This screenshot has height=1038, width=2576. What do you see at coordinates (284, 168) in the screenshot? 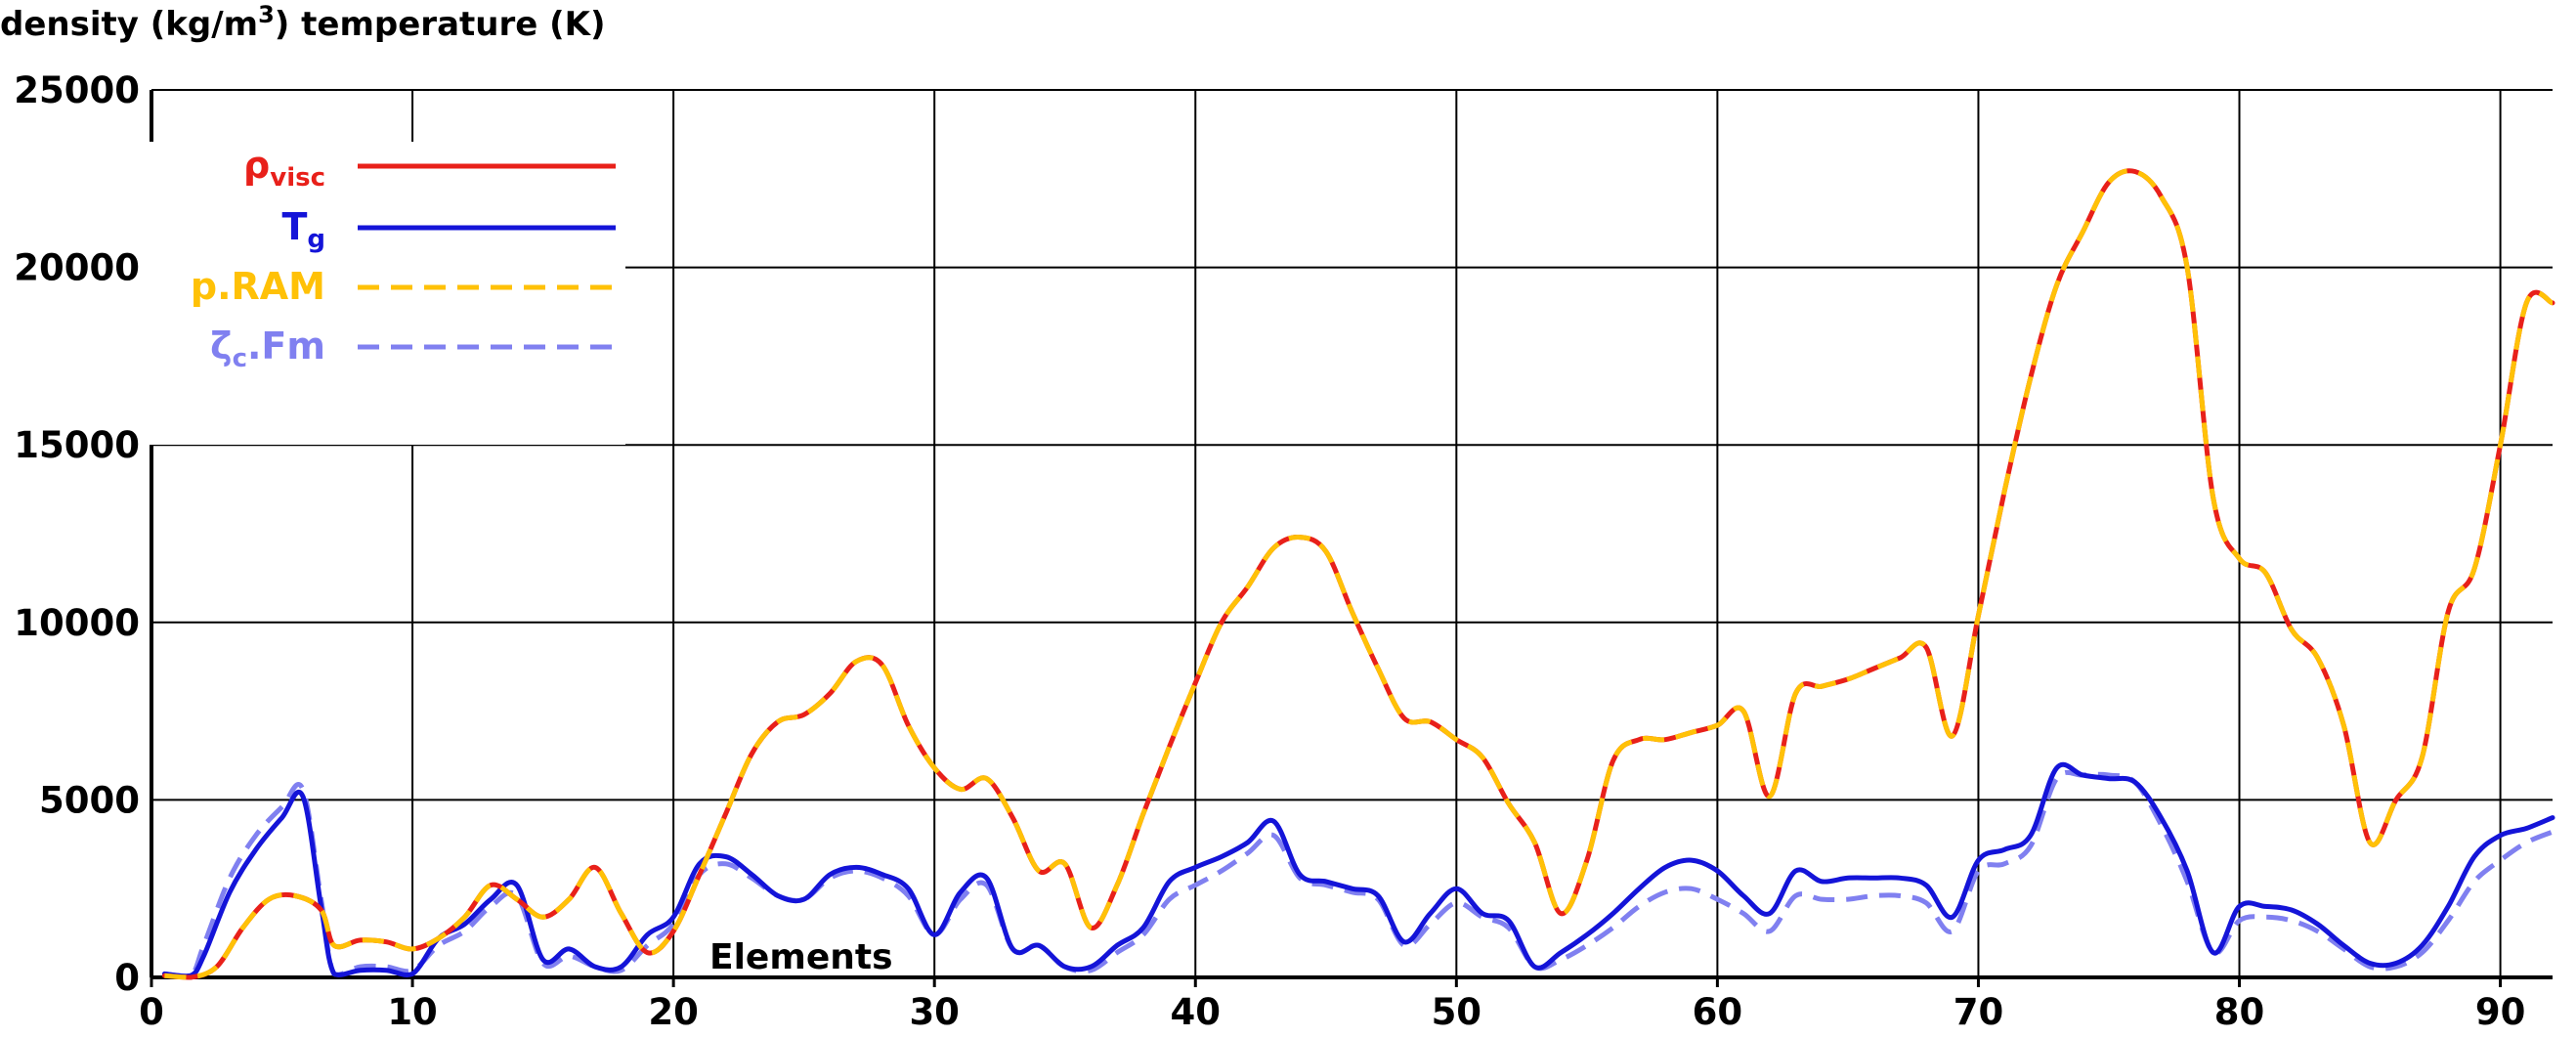
I see `legend-label-0: ρvisc` at bounding box center [284, 168].